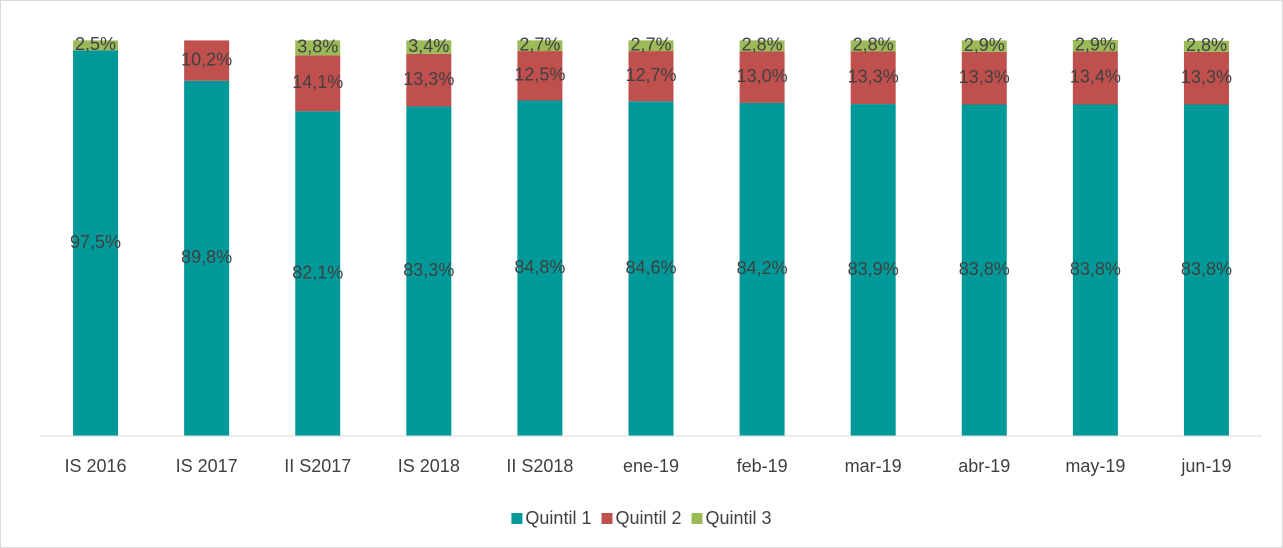 Image resolution: width=1283 pixels, height=548 pixels. I want to click on data-label: 10,2%, so click(206, 59).